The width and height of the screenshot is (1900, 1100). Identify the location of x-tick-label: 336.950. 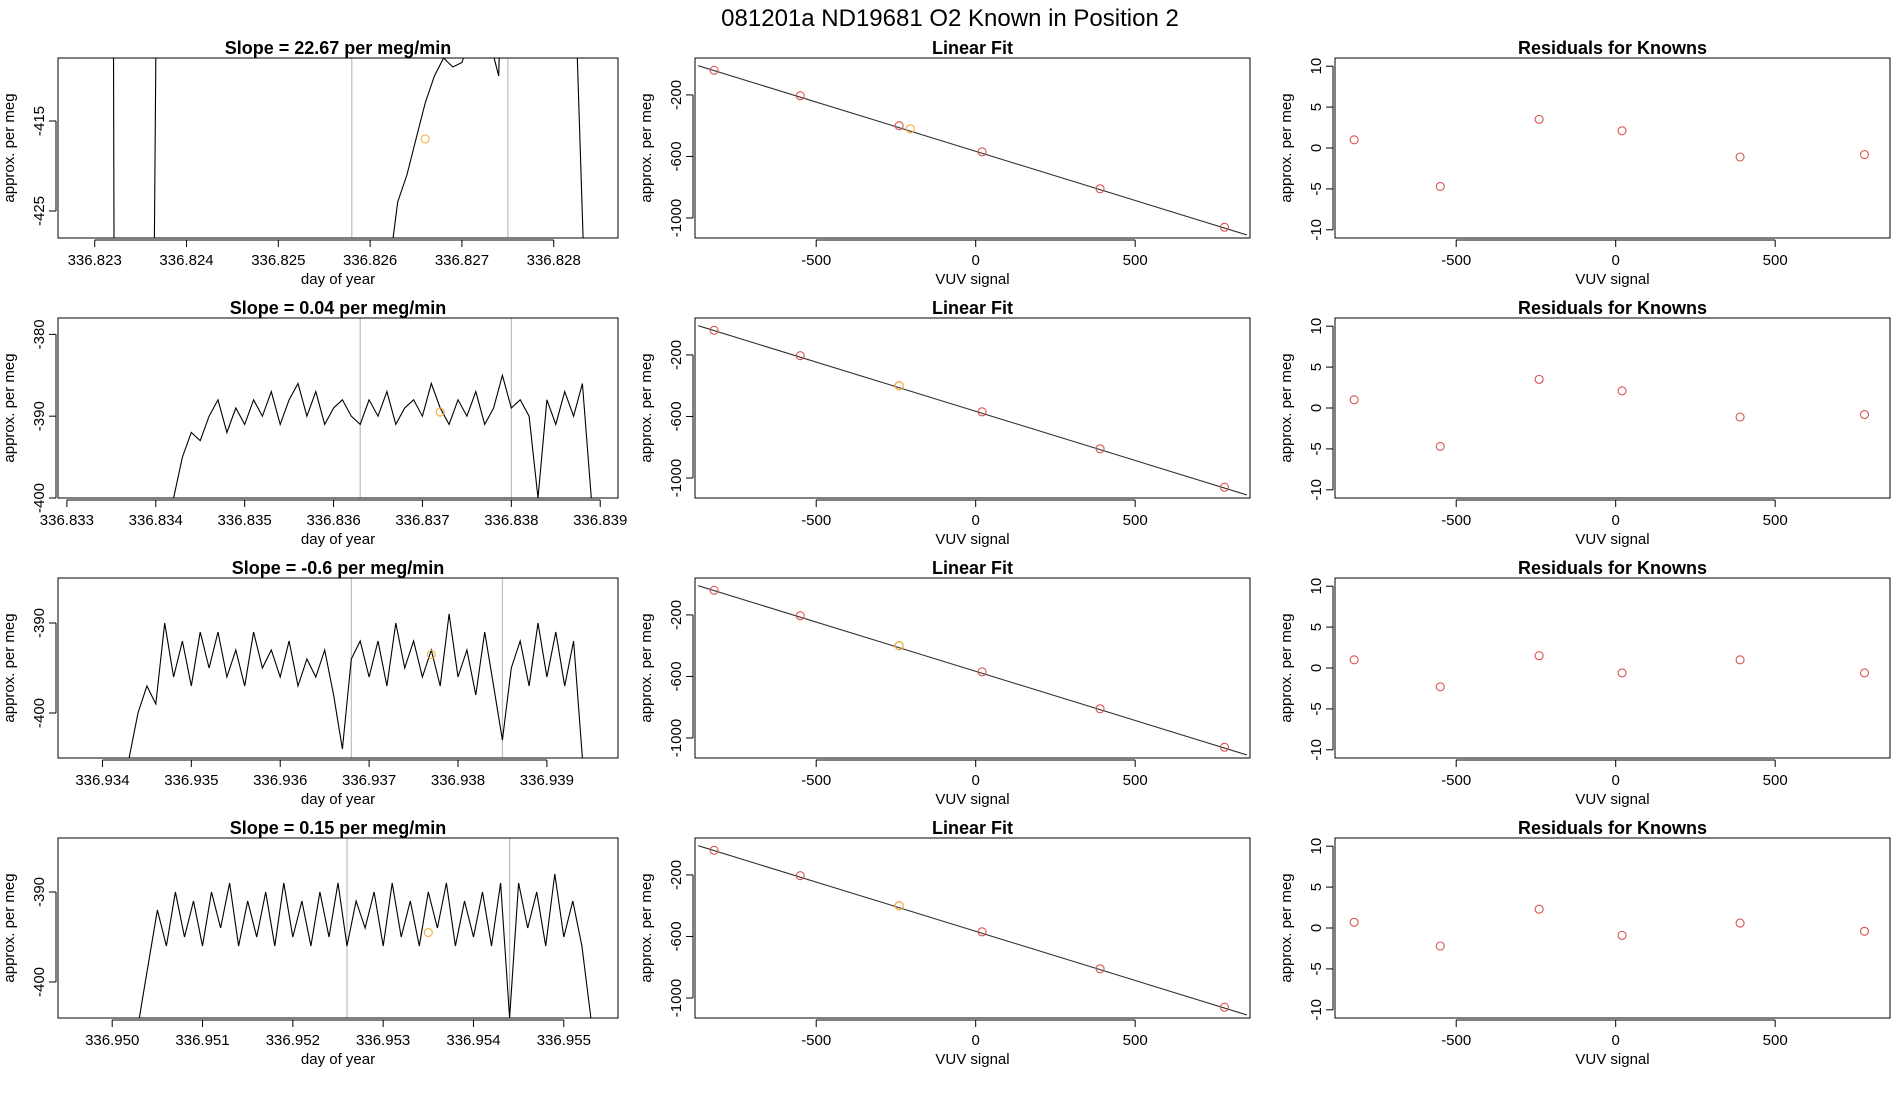
(112, 1040).